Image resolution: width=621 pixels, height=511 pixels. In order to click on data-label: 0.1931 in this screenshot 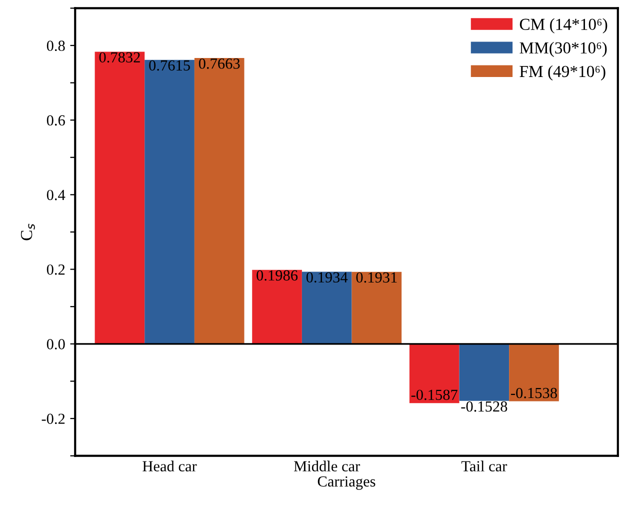, I will do `click(376, 277)`.